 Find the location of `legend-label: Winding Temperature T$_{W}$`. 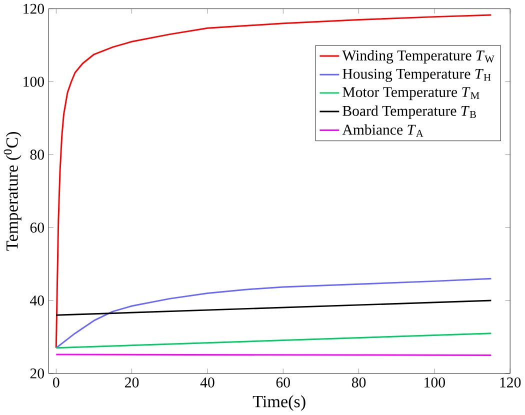

legend-label: Winding Temperature T$_{W}$ is located at coordinates (418, 57).